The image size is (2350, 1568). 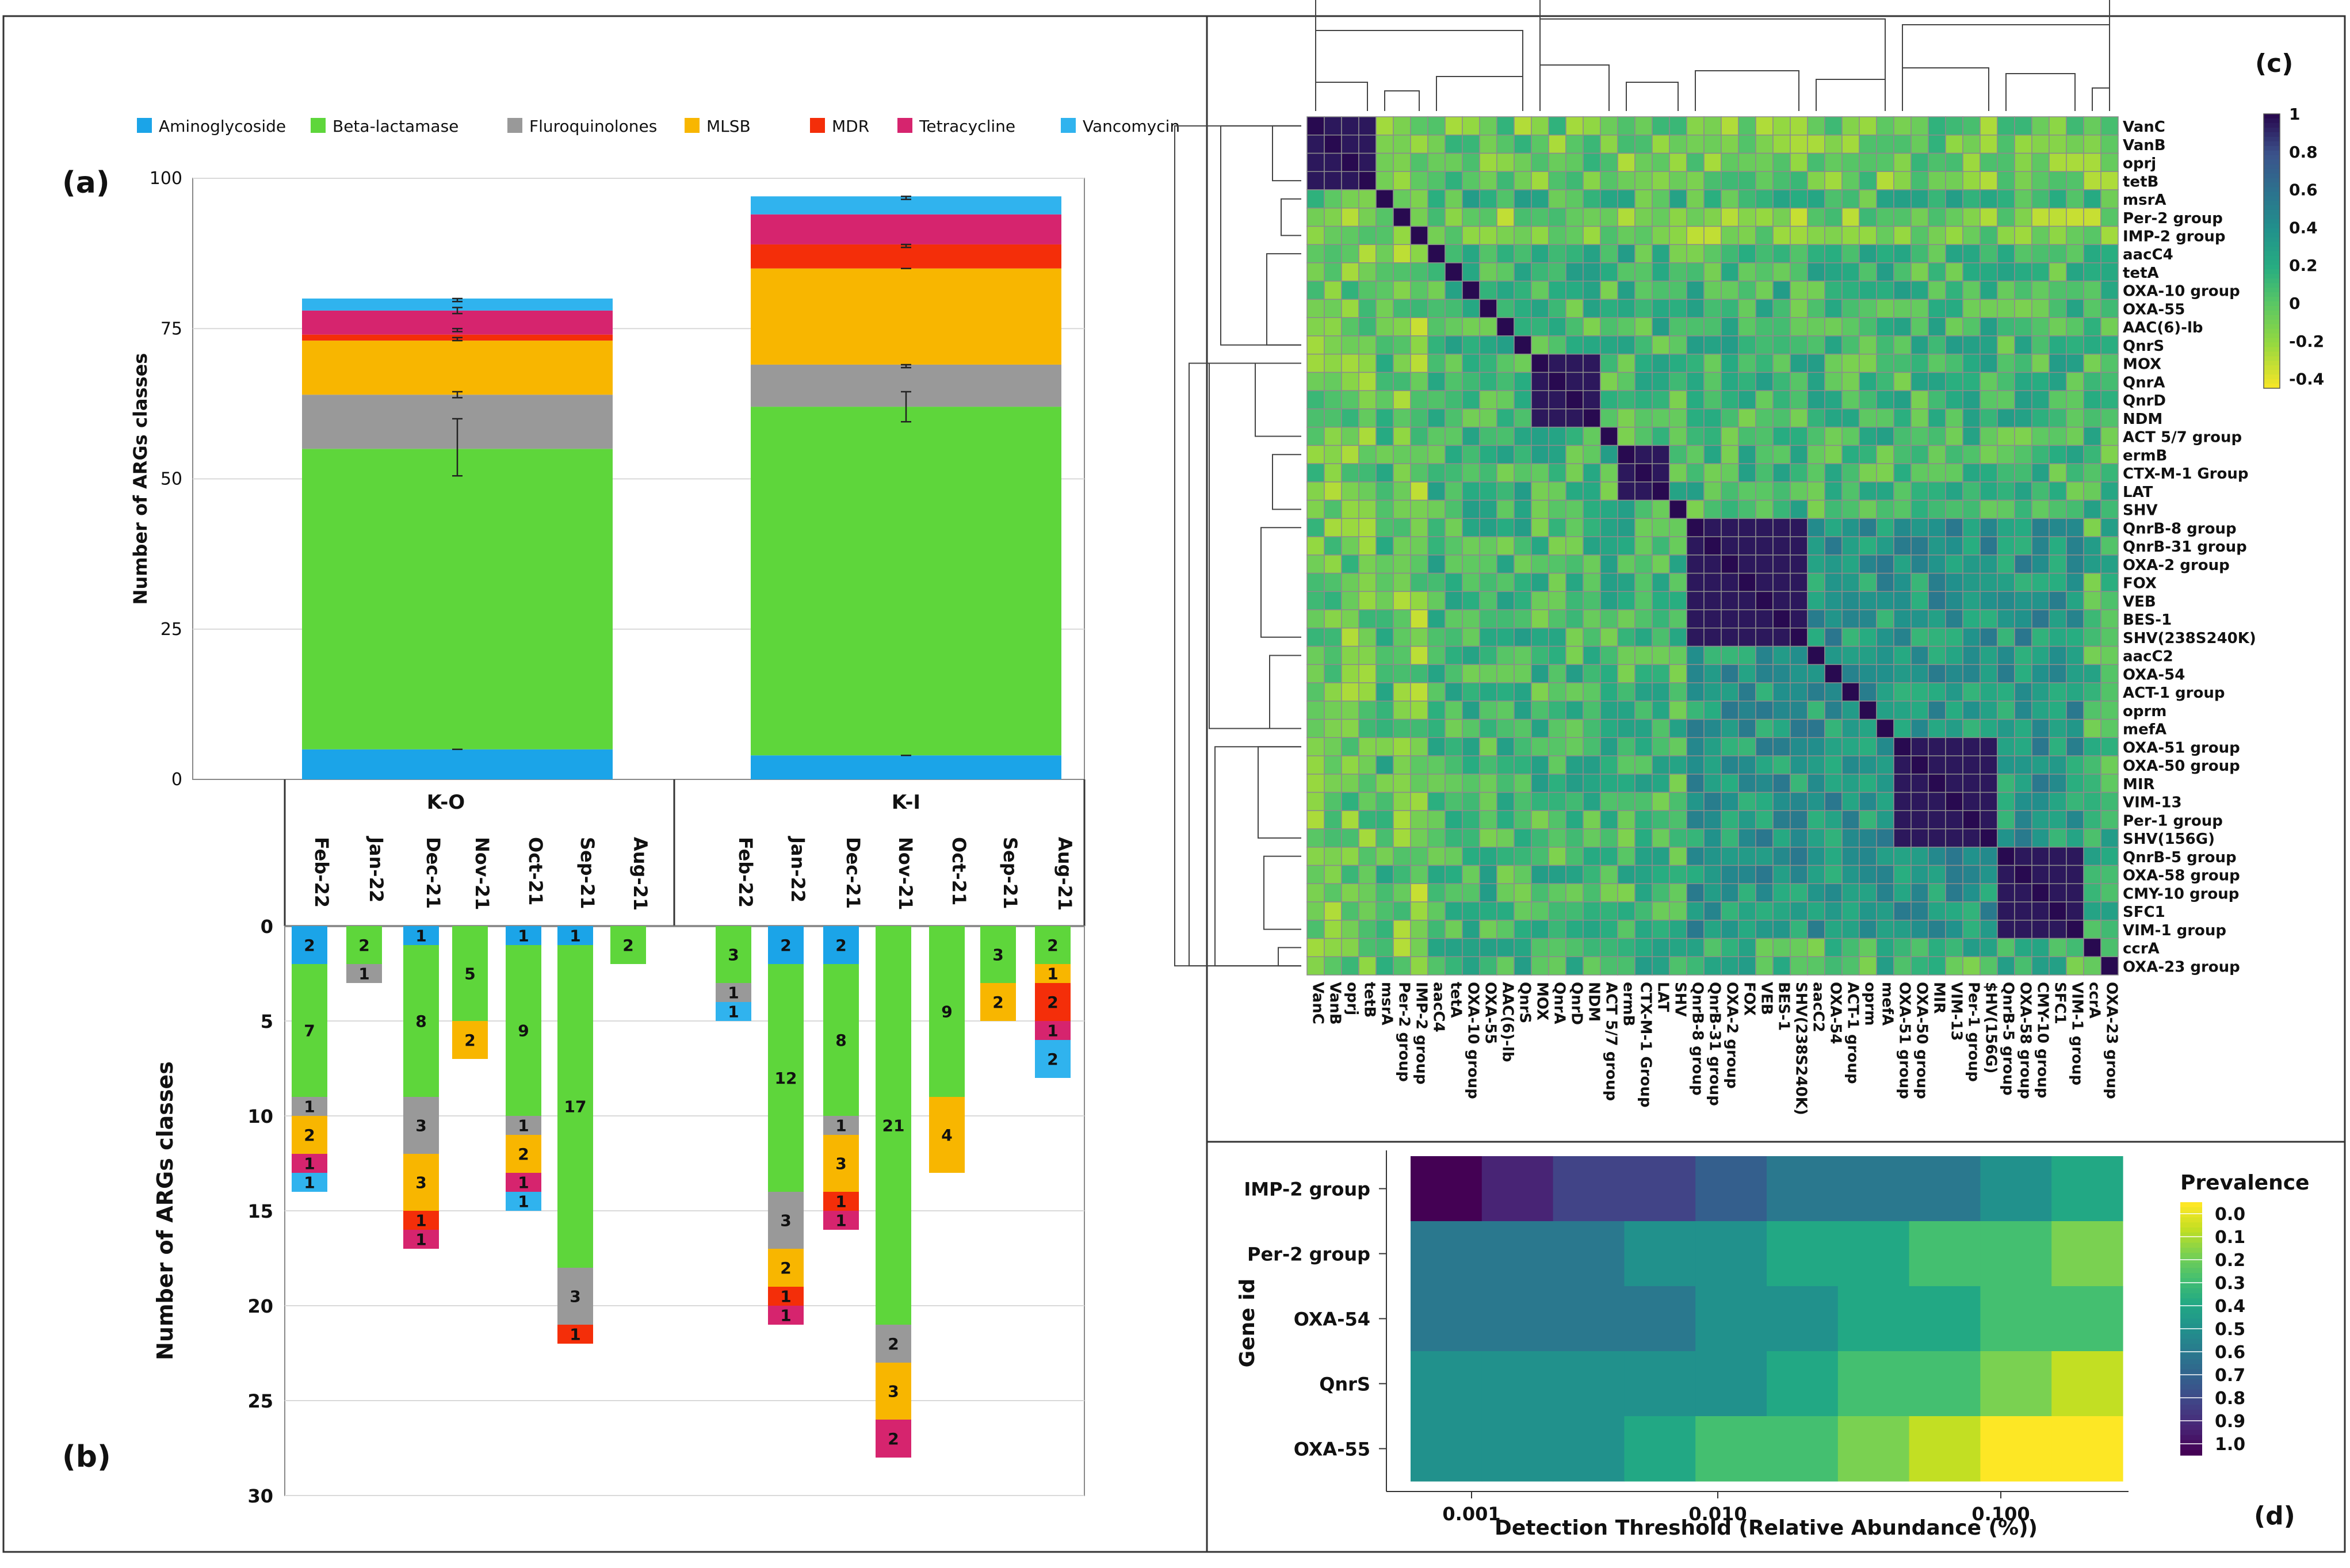 What do you see at coordinates (309, 1135) in the screenshot?
I see `bar-b-k-o-feb-22-mlsb` at bounding box center [309, 1135].